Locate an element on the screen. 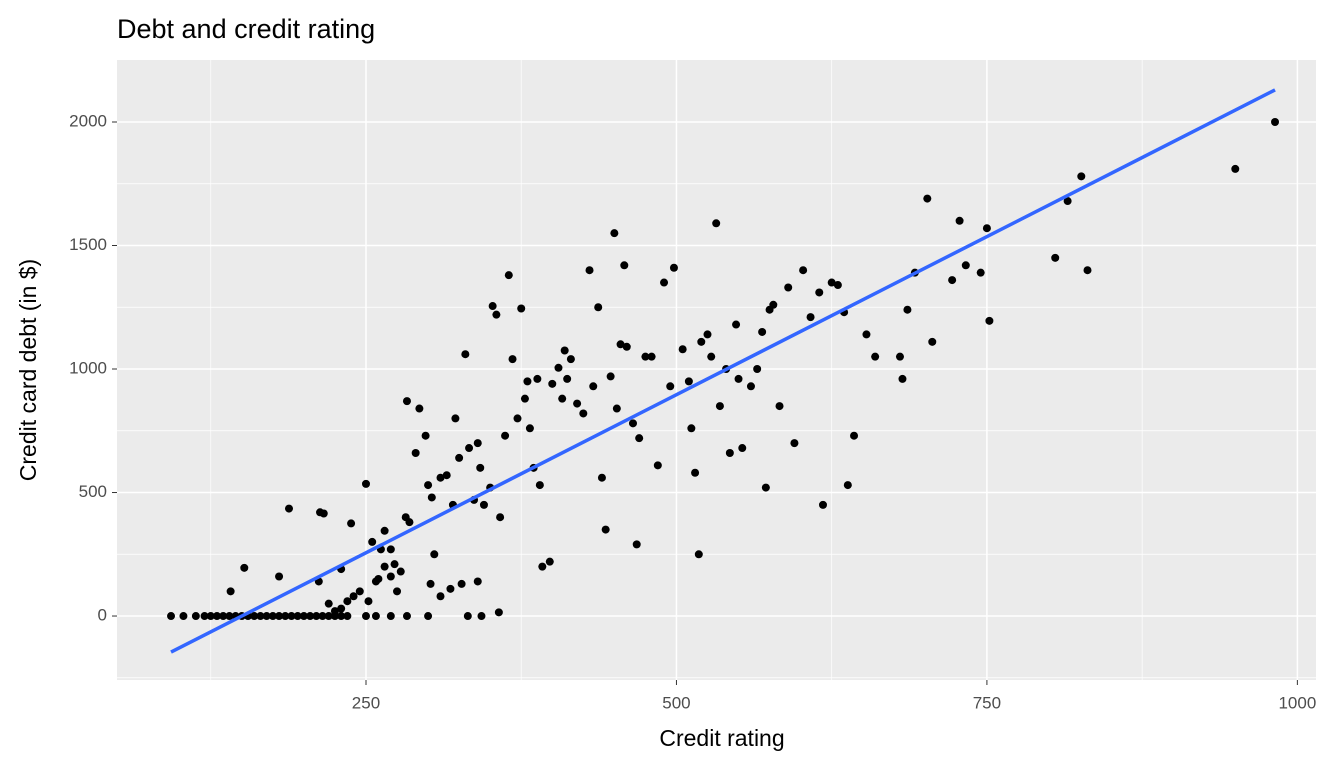  y-tick-label: 2000 is located at coordinates (88, 120).